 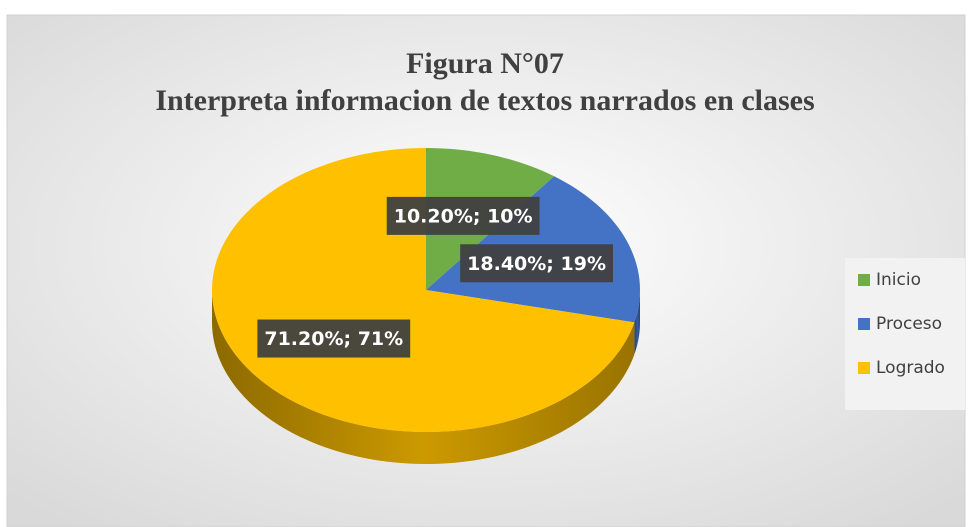 I want to click on data-label: 10.20%; 10%, so click(x=463, y=216).